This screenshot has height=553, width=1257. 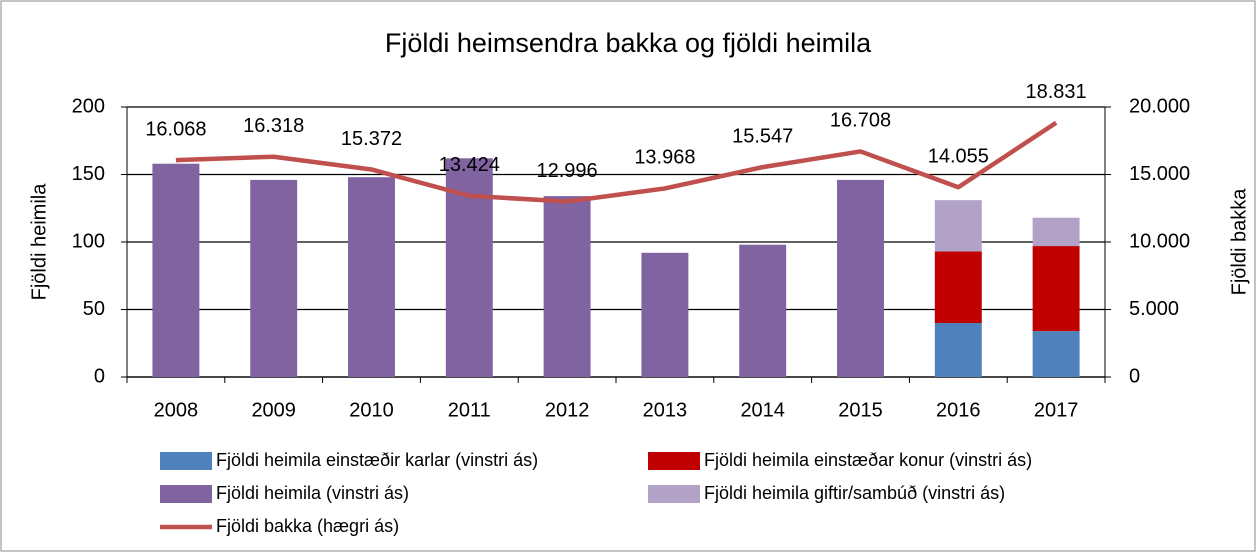 I want to click on y2-tick-label: 0, so click(x=1134, y=376).